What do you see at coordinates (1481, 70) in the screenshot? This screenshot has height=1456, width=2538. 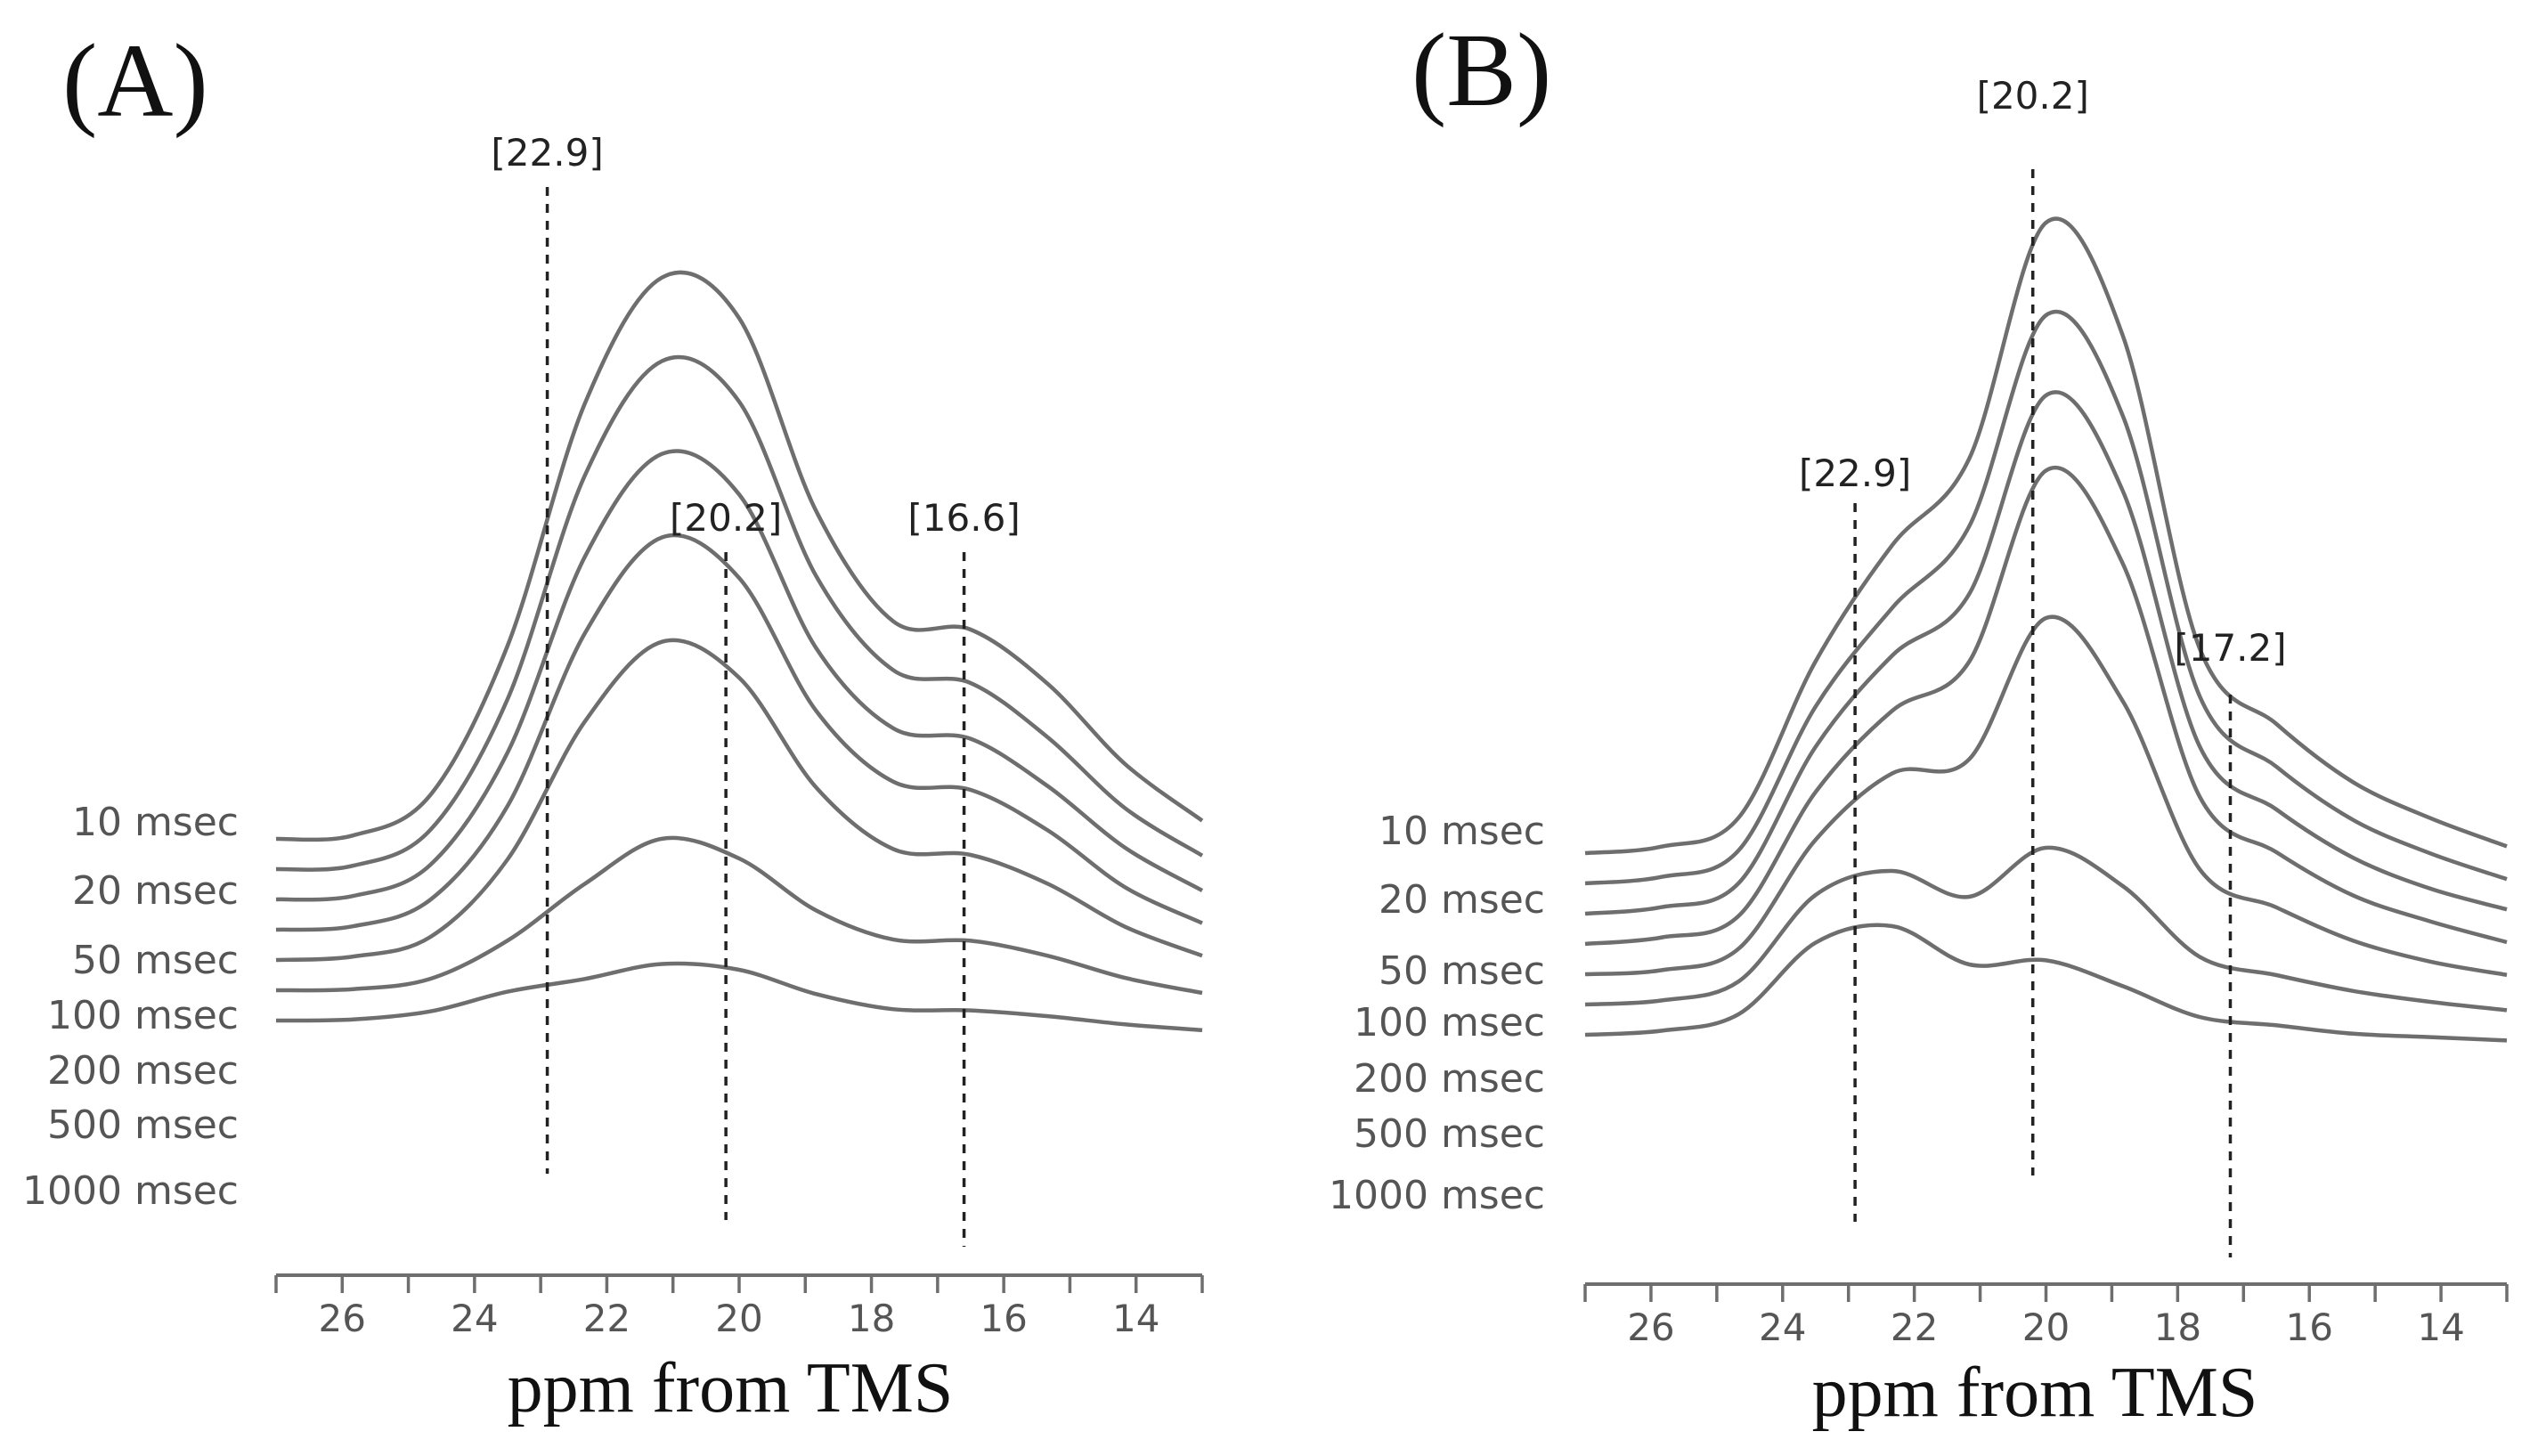 I see `panel-label: (B)` at bounding box center [1481, 70].